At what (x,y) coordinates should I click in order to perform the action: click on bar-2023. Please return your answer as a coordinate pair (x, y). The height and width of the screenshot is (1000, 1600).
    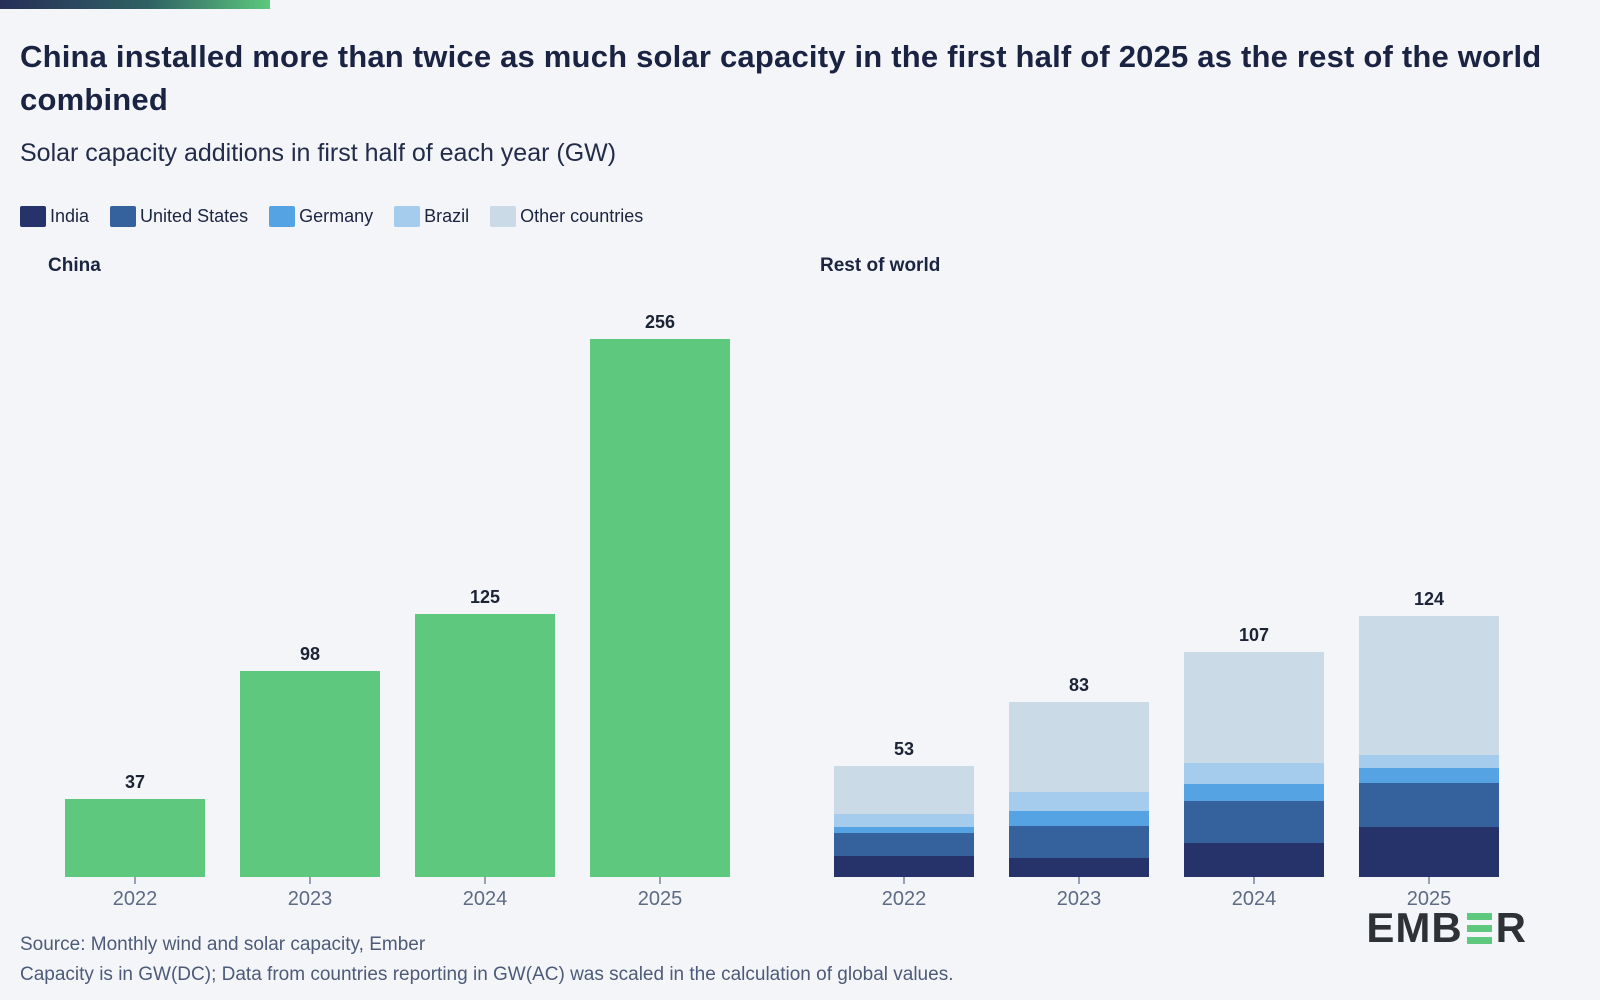
    Looking at the image, I should click on (310, 774).